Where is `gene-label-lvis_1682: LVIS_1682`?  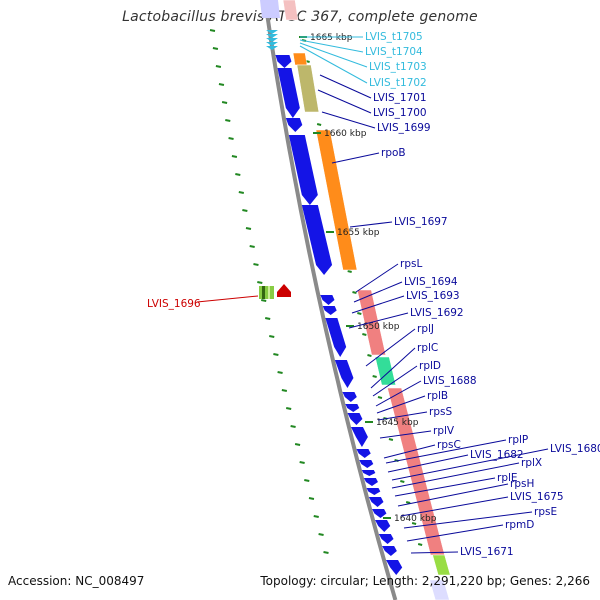
gene-label-lvis_1682: LVIS_1682 is located at coordinates (497, 455).